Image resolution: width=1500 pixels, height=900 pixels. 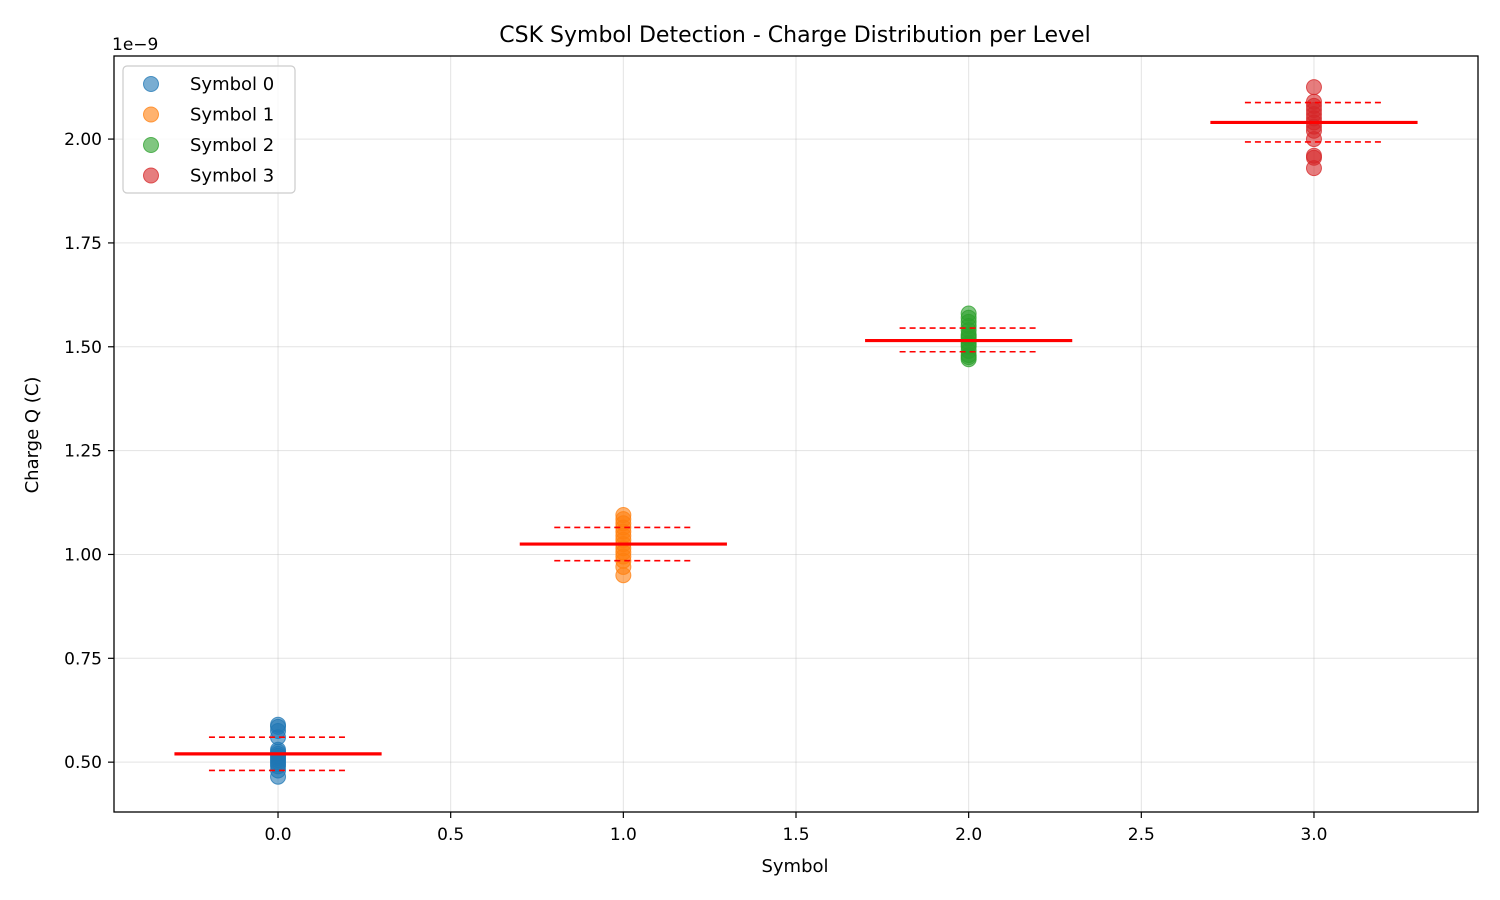 I want to click on x-tick-label: 0.5, so click(x=450, y=835).